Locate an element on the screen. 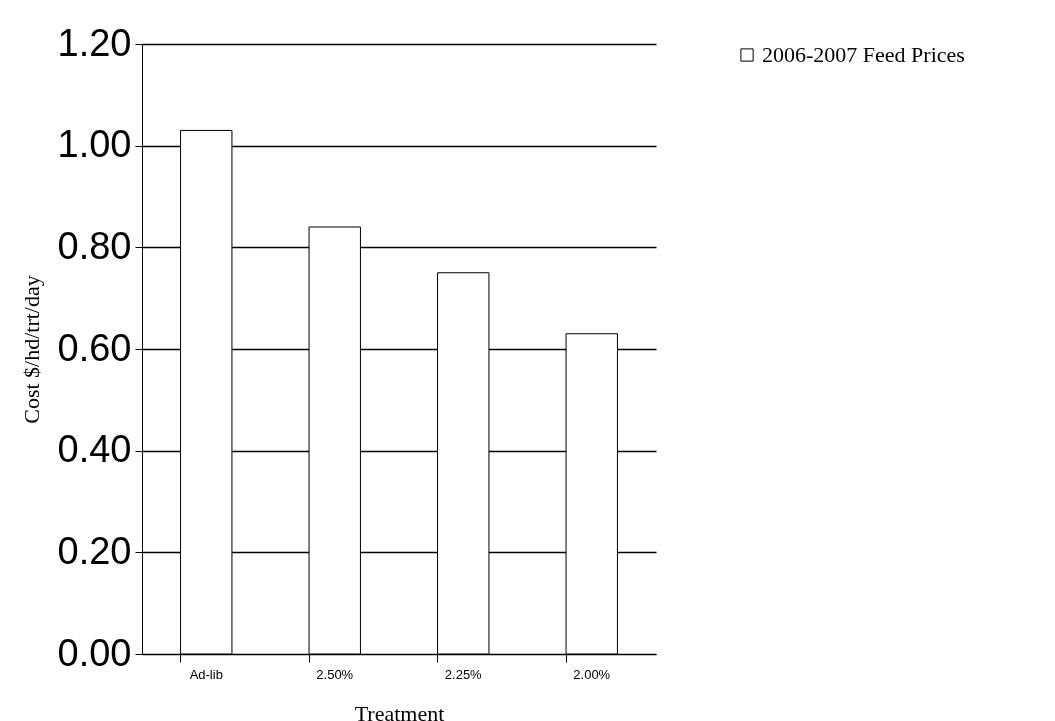 The height and width of the screenshot is (721, 1055). y-tick-label: 0.20 is located at coordinates (94, 550).